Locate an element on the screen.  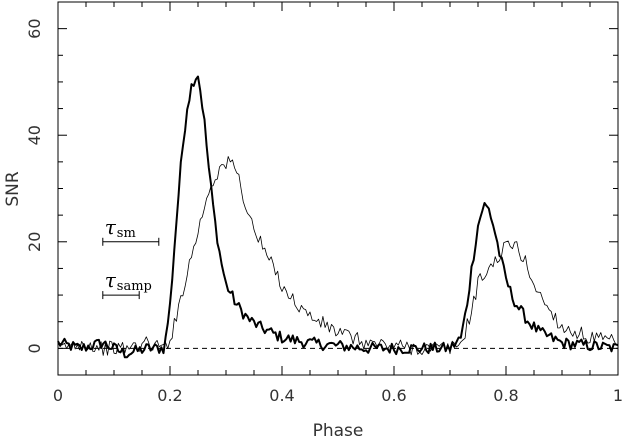
x-tick-label: 0 is located at coordinates (58, 395).